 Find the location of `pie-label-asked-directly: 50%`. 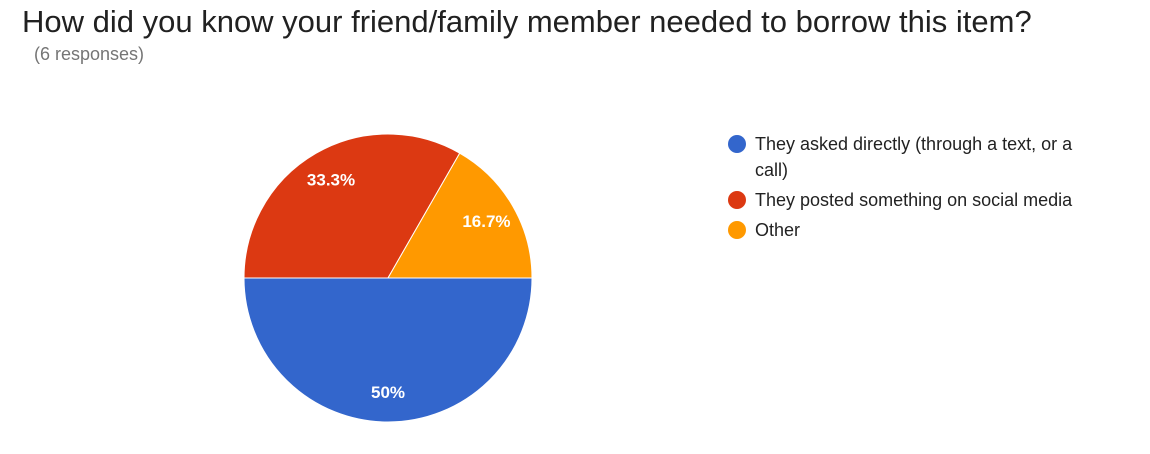

pie-label-asked-directly: 50% is located at coordinates (388, 392).